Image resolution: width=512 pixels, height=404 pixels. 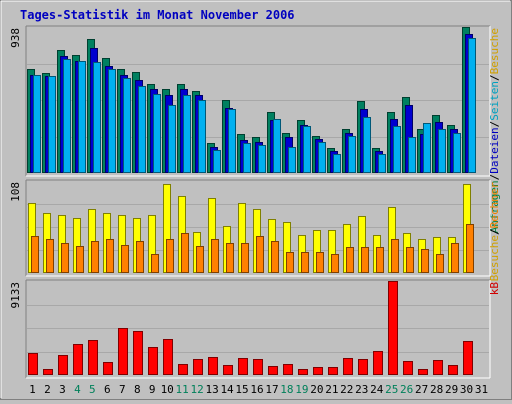 What do you see at coordinates (152, 389) in the screenshot?
I see `x-tick-label-9: 9` at bounding box center [152, 389].